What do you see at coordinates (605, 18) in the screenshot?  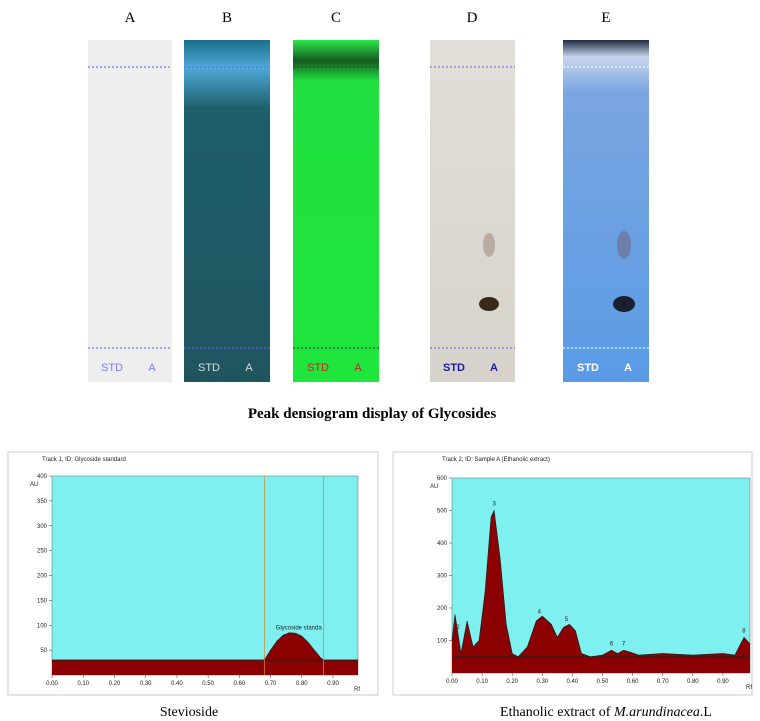 I see `plate-label: E` at bounding box center [605, 18].